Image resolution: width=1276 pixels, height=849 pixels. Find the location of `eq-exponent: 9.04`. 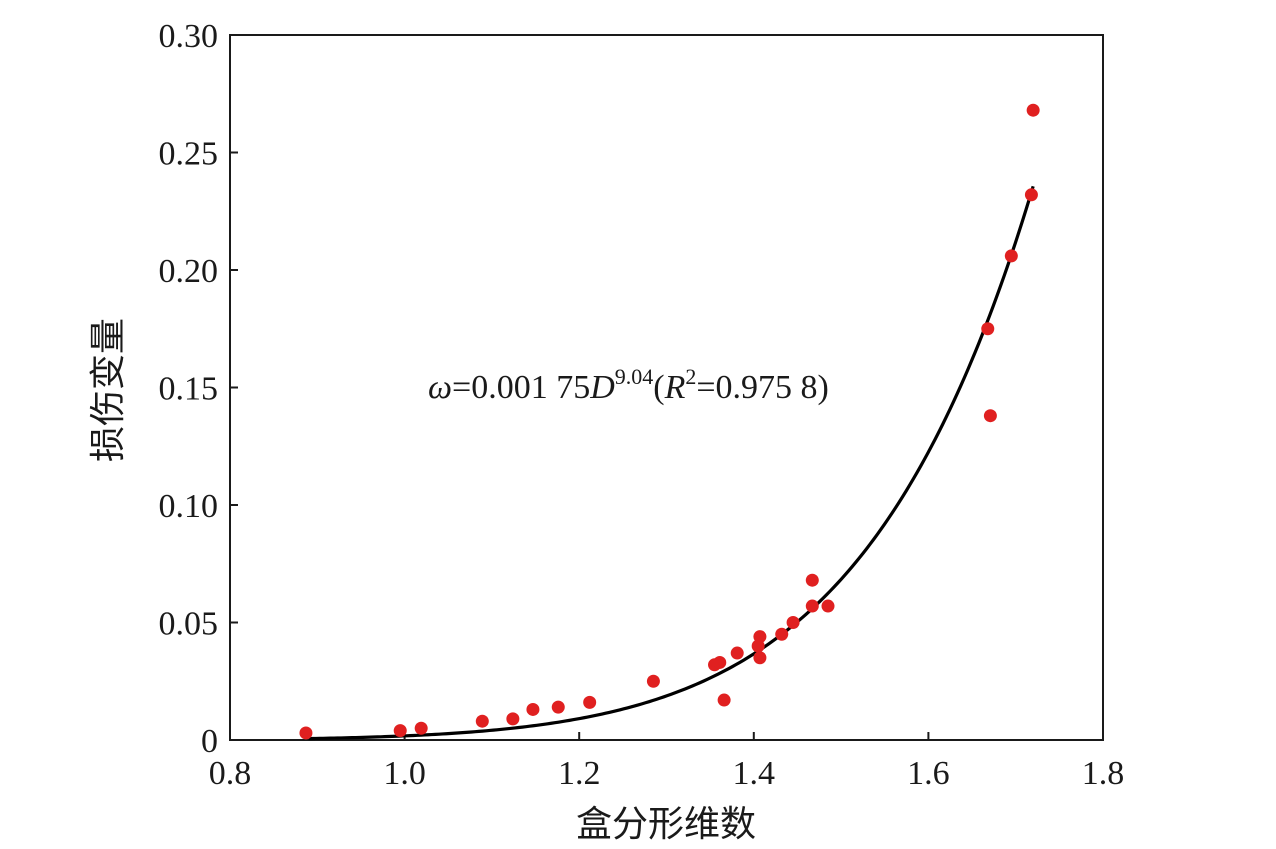

eq-exponent: 9.04 is located at coordinates (634, 376).